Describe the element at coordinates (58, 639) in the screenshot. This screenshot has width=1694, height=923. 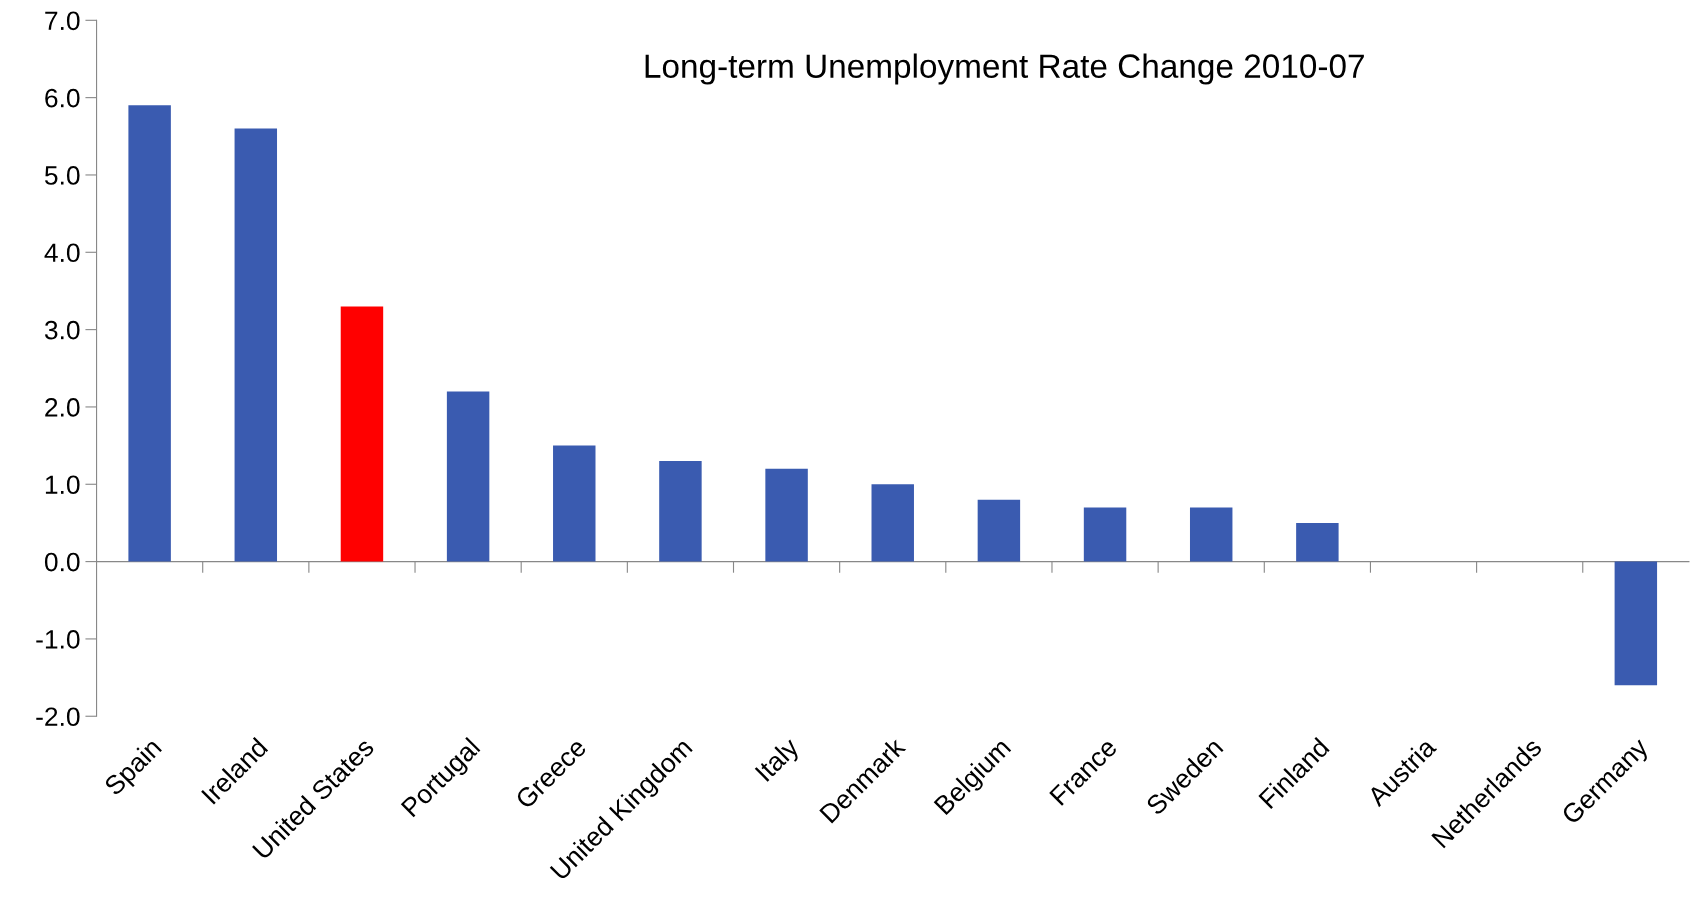
I see `y-tick-label: -1.0` at that location.